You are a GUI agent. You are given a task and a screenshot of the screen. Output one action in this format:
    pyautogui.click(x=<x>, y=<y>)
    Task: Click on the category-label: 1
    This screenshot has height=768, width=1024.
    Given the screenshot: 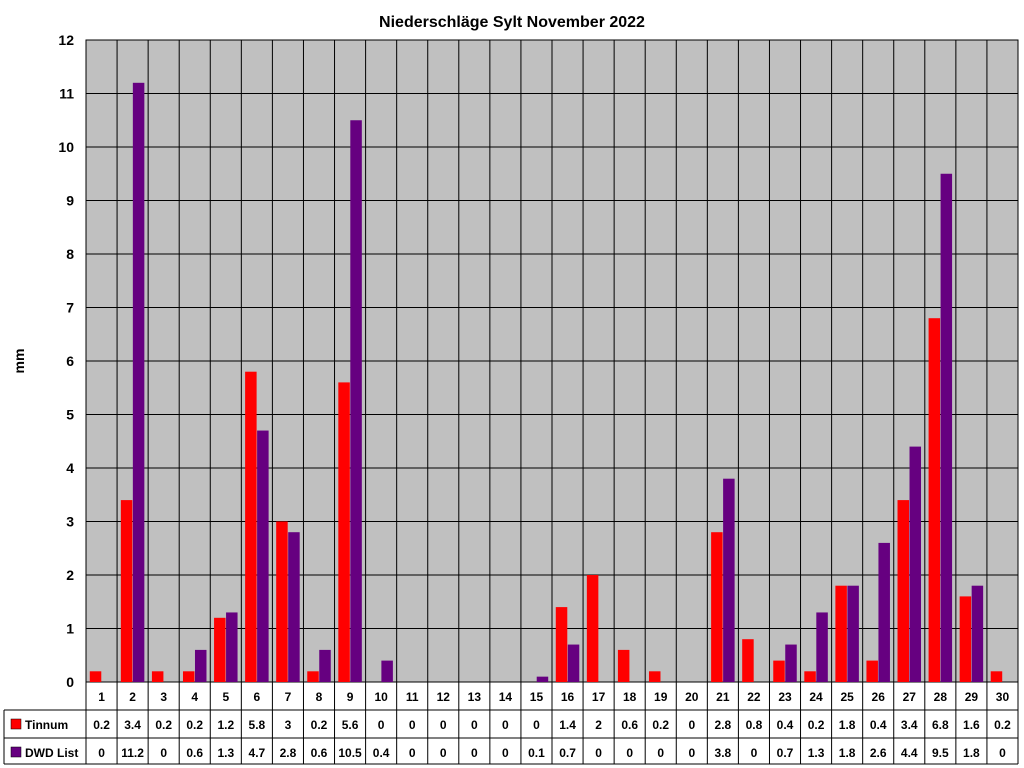 What is the action you would take?
    pyautogui.click(x=101, y=697)
    